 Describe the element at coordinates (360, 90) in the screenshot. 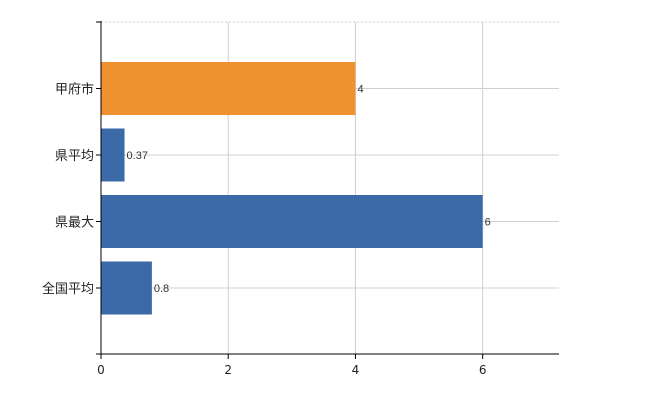

I see `data-label: 4` at that location.